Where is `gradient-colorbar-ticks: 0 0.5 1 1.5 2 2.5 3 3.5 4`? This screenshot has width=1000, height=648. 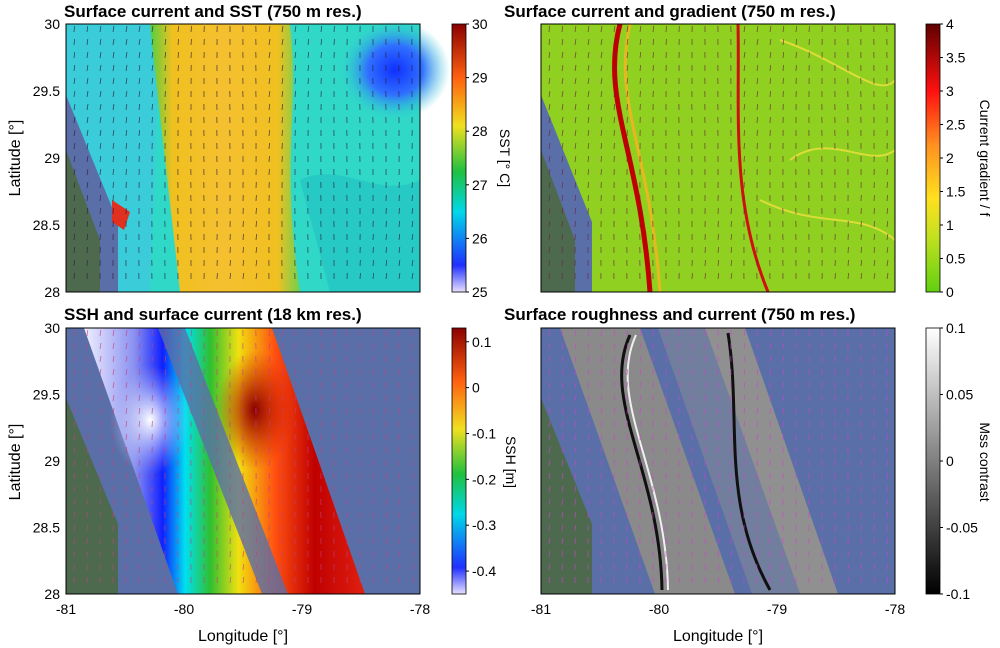 gradient-colorbar-ticks: 0 0.5 1 1.5 2 2.5 3 3.5 4 is located at coordinates (953, 158).